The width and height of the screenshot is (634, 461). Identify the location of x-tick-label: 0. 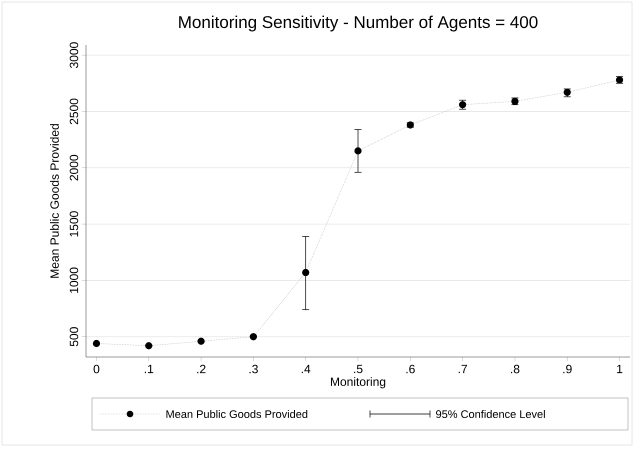
(97, 369).